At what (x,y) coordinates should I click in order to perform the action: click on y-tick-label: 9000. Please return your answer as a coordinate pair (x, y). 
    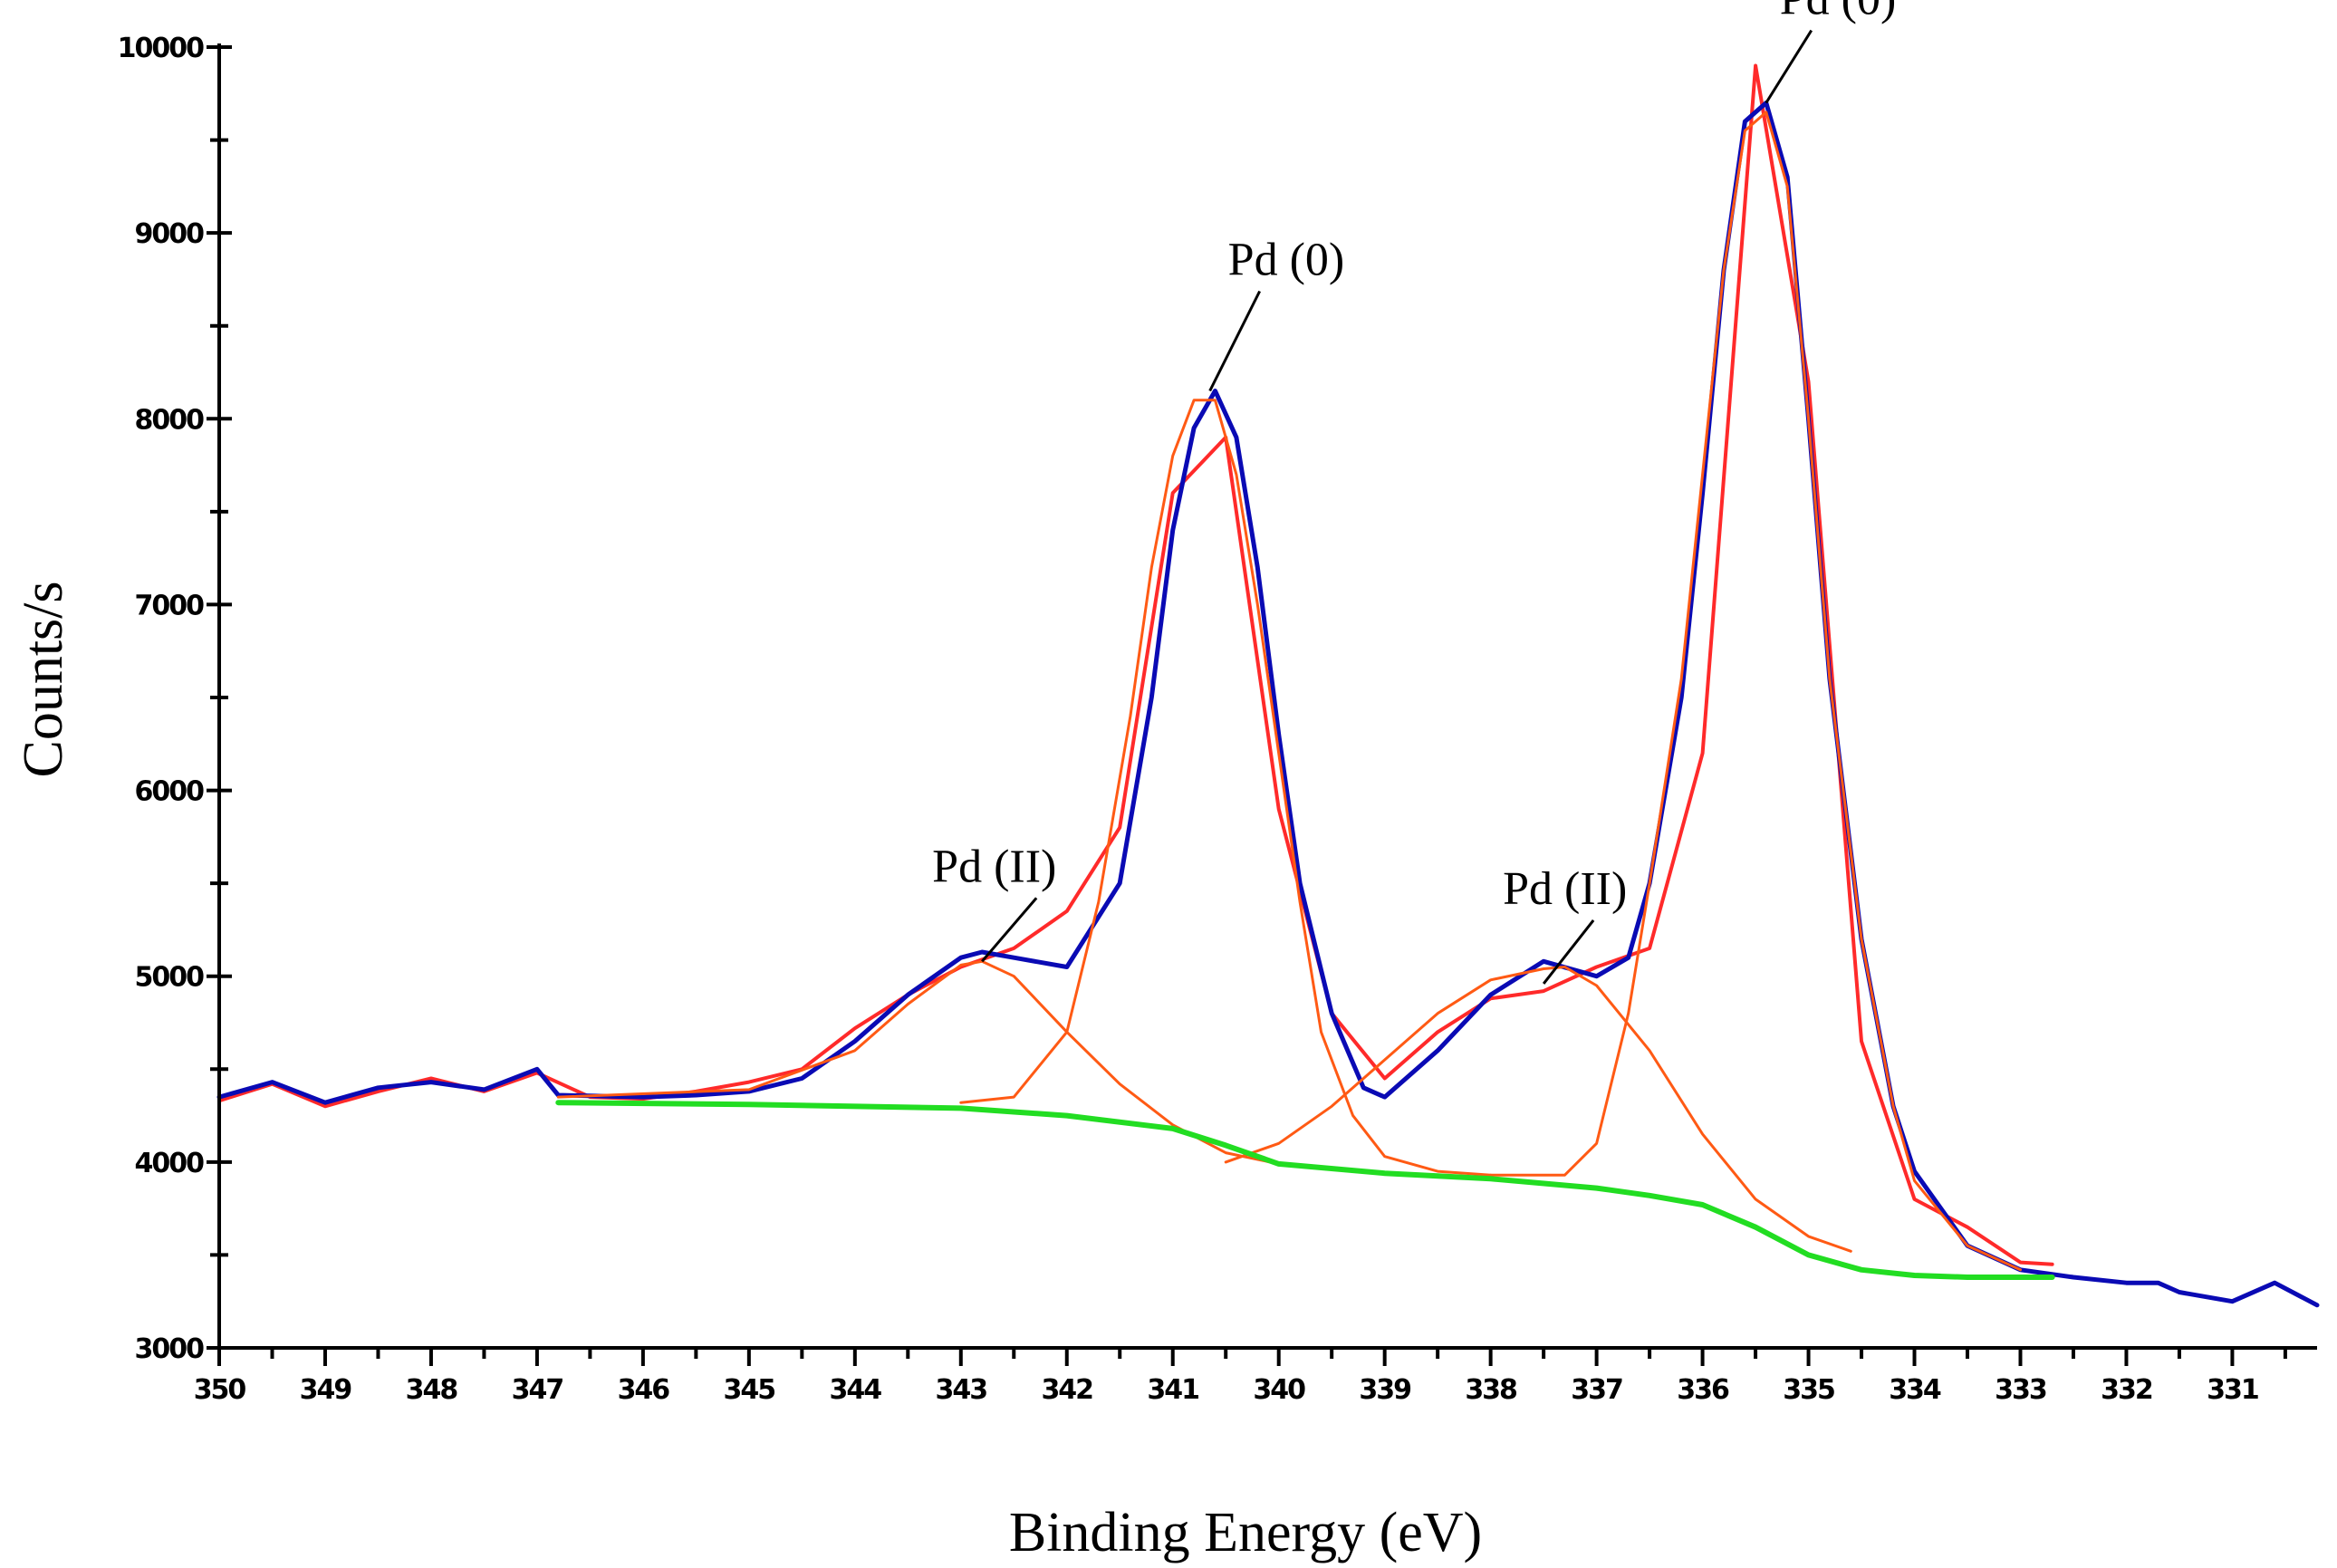
    Looking at the image, I should click on (170, 234).